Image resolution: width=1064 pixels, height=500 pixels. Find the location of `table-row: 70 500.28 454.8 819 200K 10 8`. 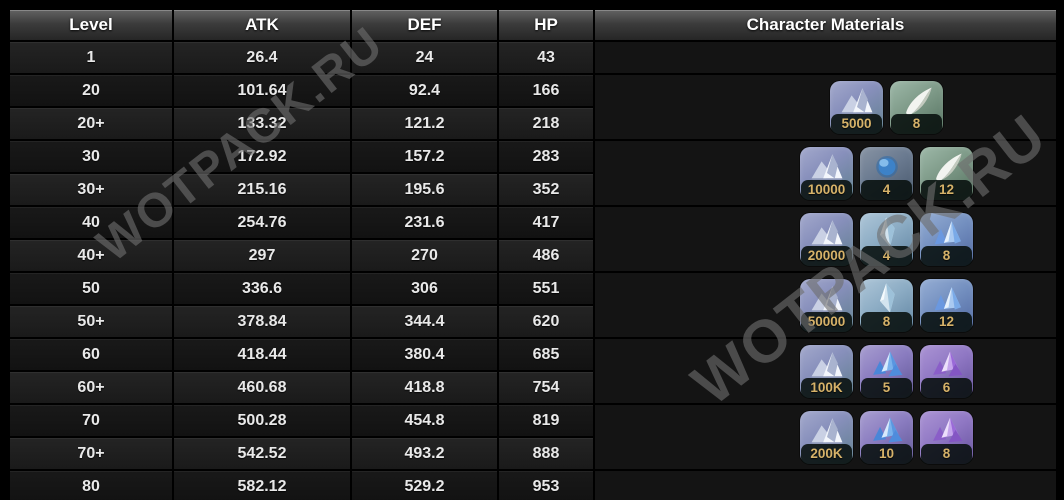

table-row: 70 500.28 454.8 819 200K 10 8 is located at coordinates (533, 437).